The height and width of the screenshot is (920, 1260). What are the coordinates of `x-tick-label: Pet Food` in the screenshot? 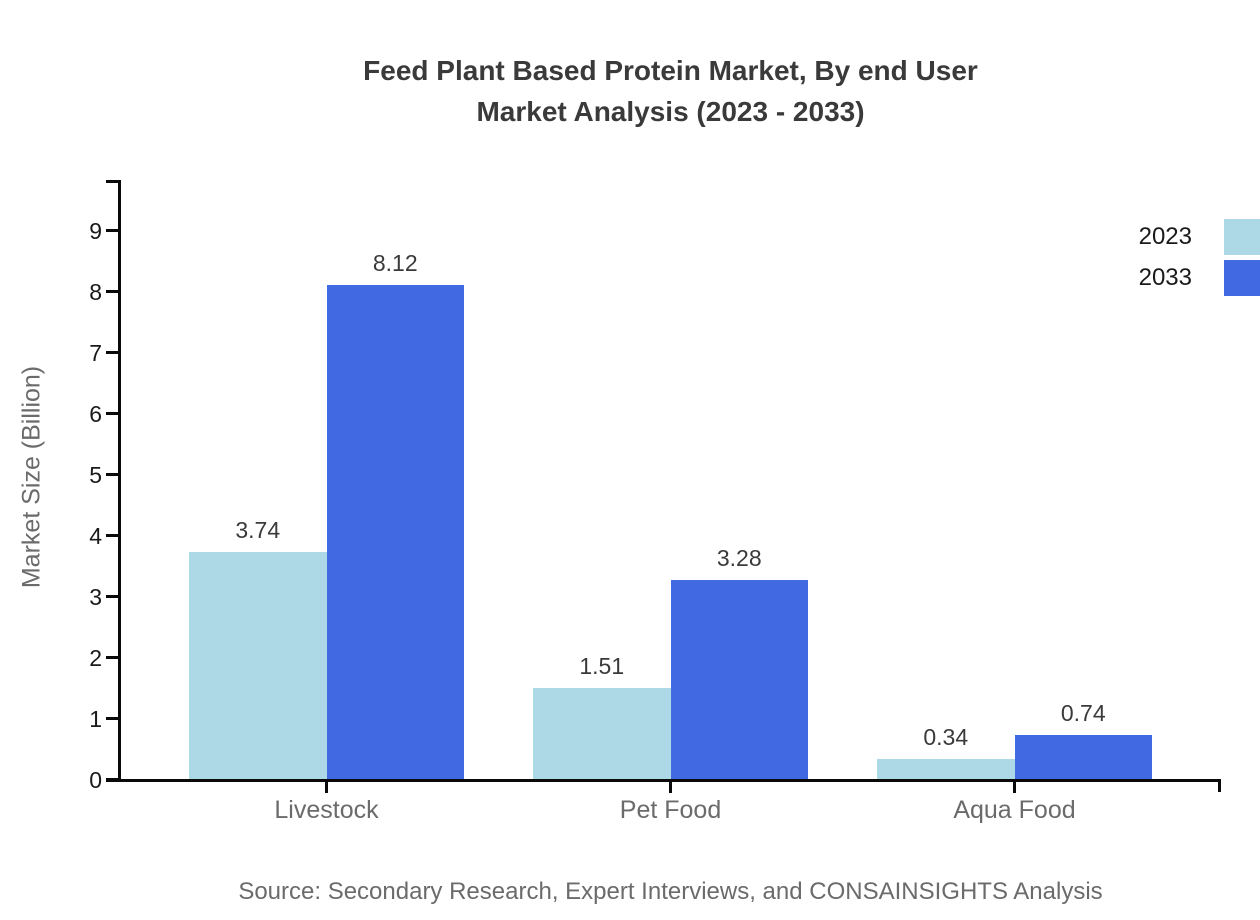 It's located at (670, 810).